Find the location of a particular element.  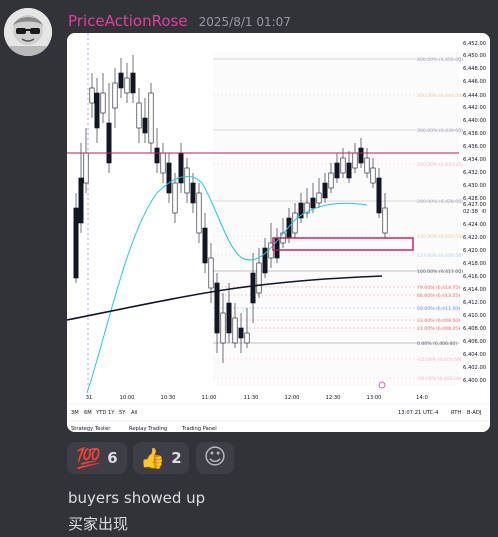

x-axis-tick-label: 13:00 is located at coordinates (374, 398).